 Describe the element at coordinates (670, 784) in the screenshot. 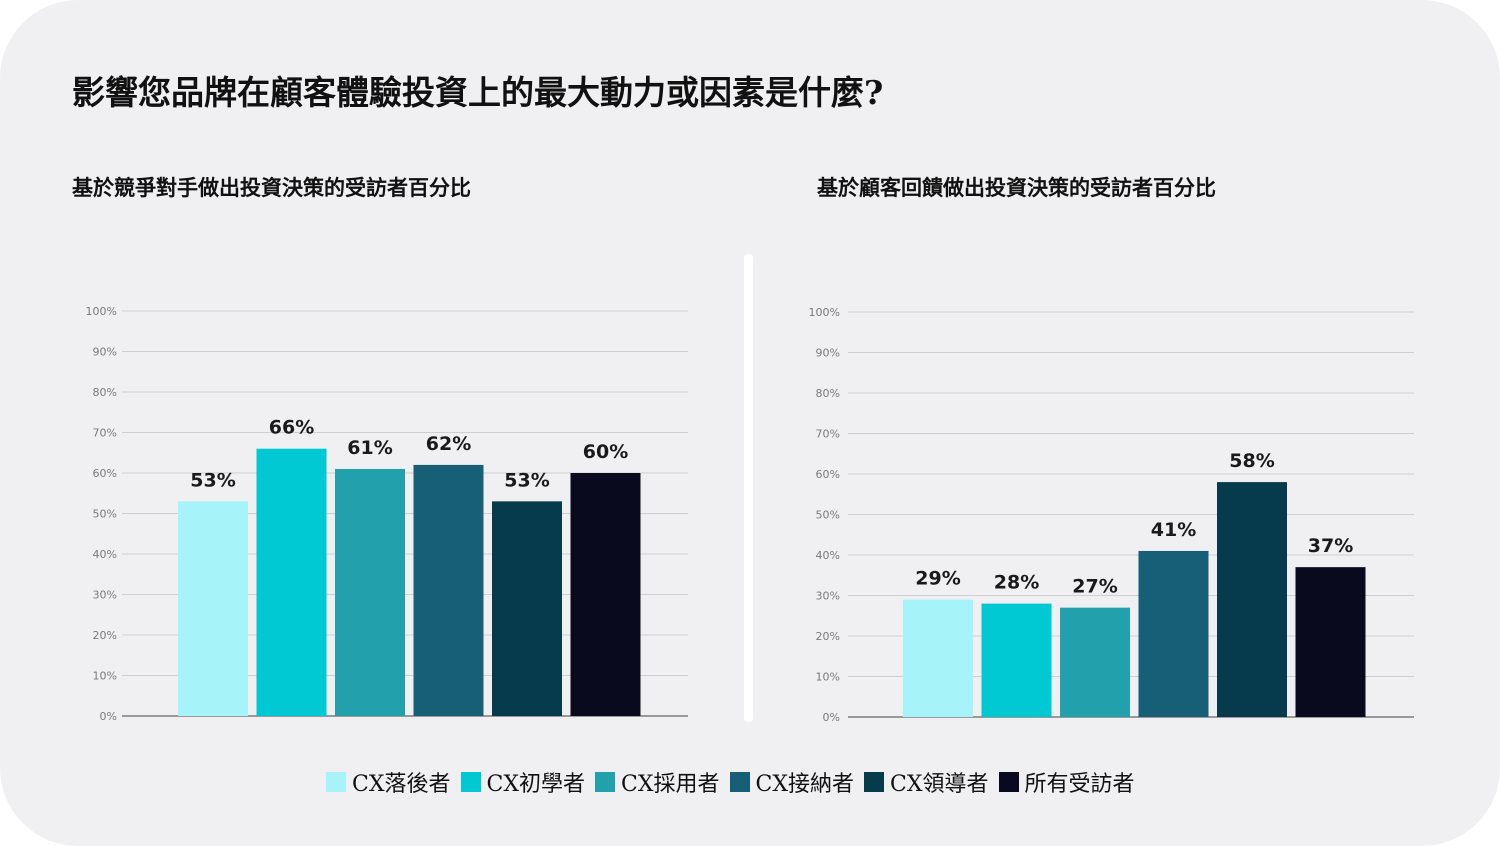

I see `legend-label: CX採用者` at that location.